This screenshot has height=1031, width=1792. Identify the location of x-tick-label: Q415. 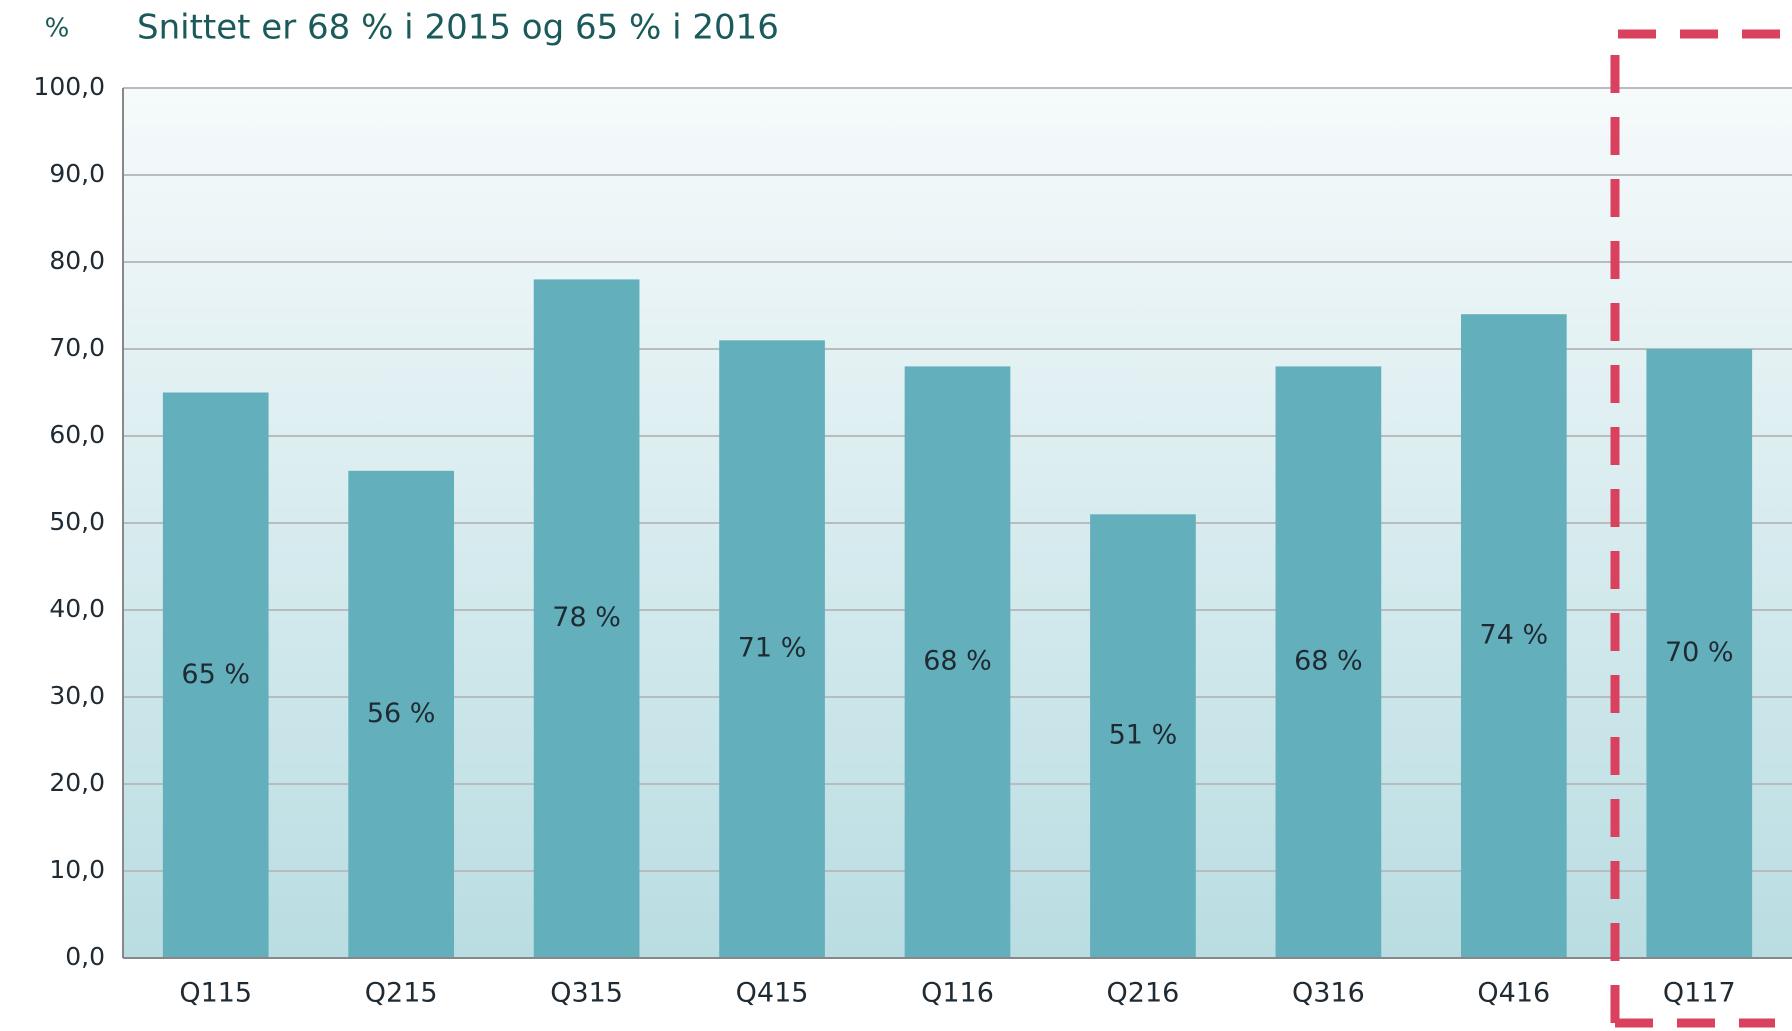
(772, 993).